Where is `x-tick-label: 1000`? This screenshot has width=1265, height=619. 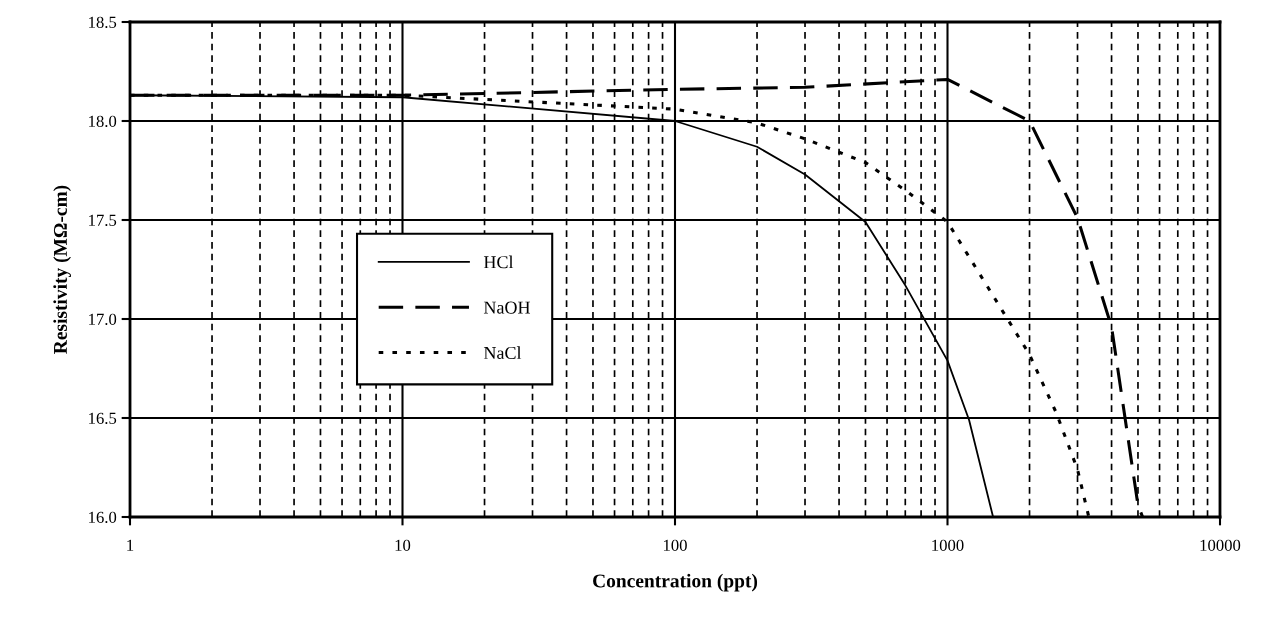
x-tick-label: 1000 is located at coordinates (948, 545).